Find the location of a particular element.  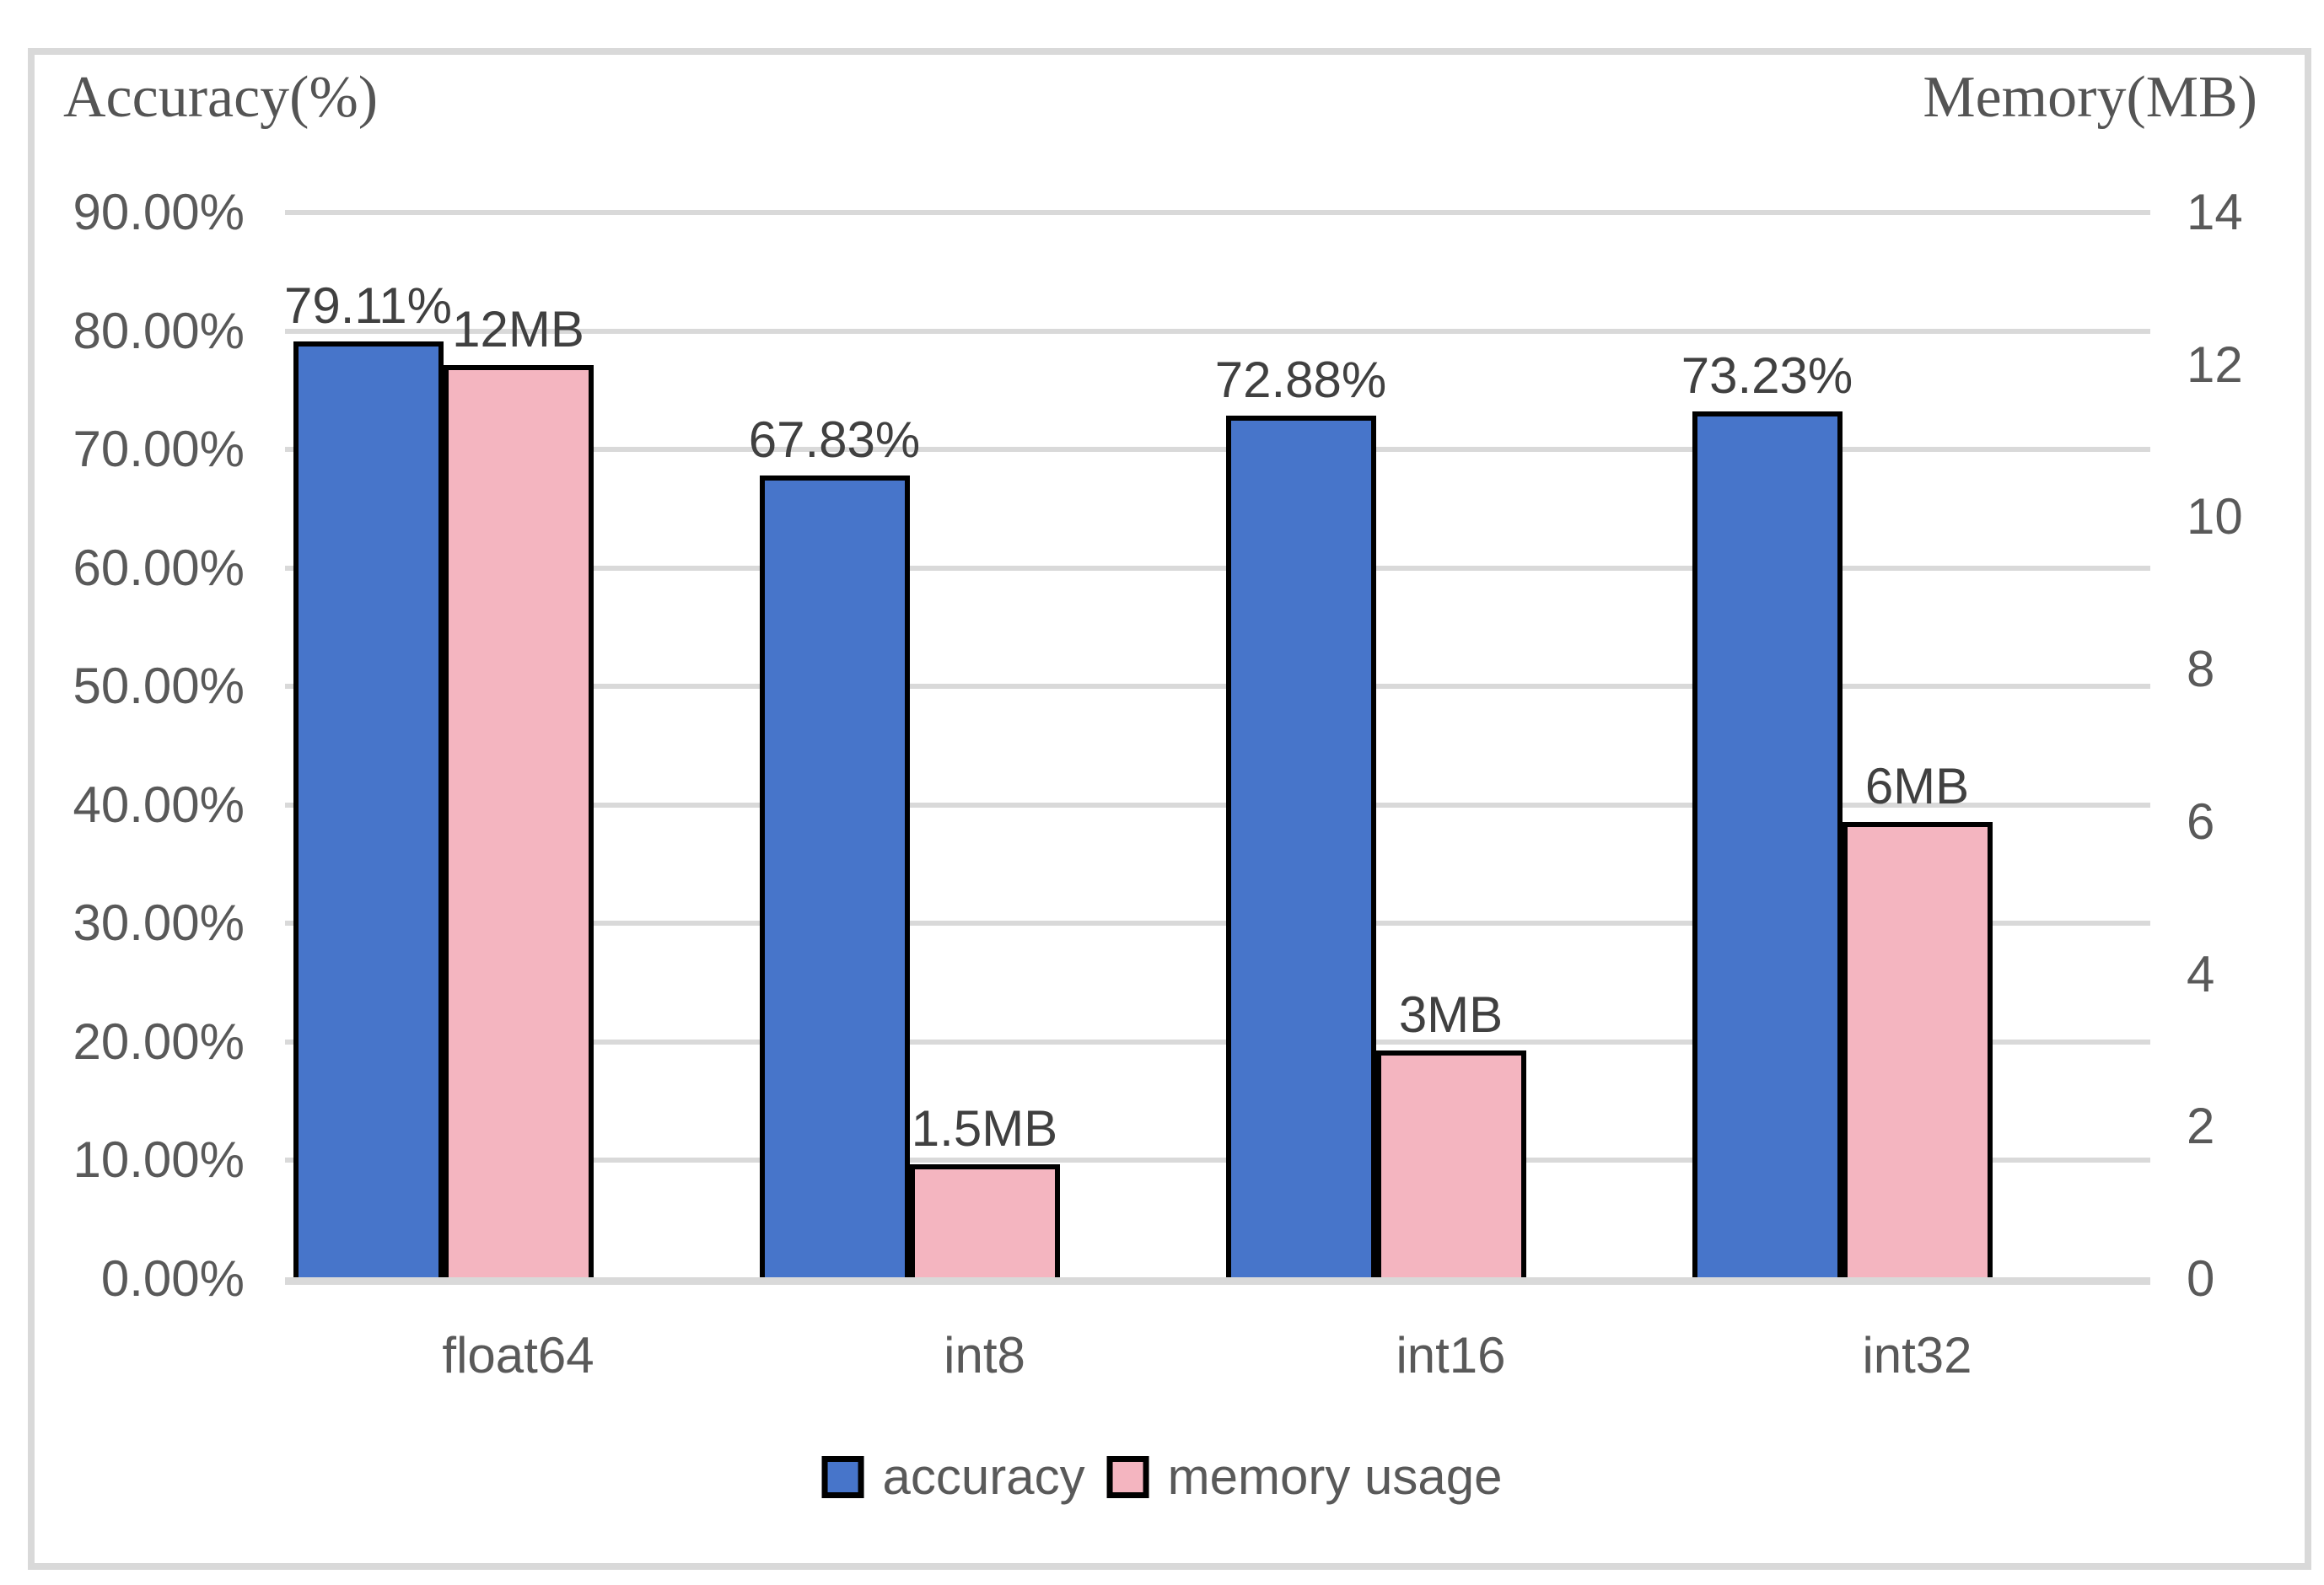

accuracy-bar-float64 is located at coordinates (368, 810).